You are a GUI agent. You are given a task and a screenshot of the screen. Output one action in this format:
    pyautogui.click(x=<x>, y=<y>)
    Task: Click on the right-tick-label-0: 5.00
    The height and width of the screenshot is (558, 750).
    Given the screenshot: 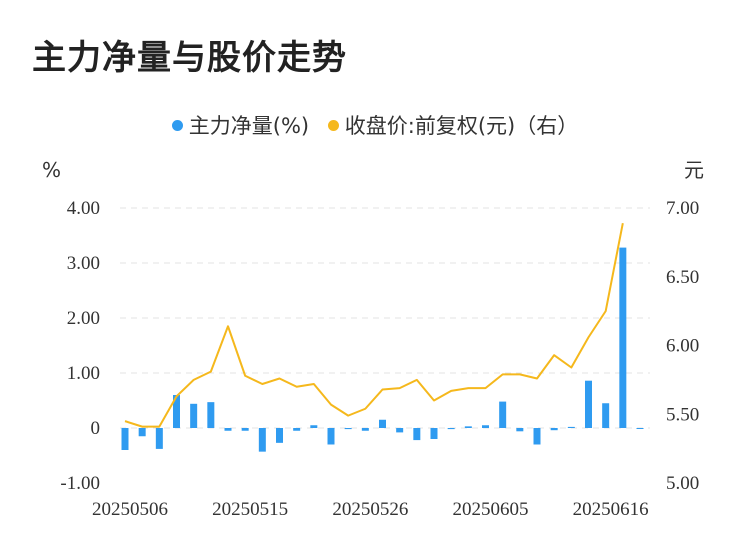 What is the action you would take?
    pyautogui.click(x=682, y=483)
    